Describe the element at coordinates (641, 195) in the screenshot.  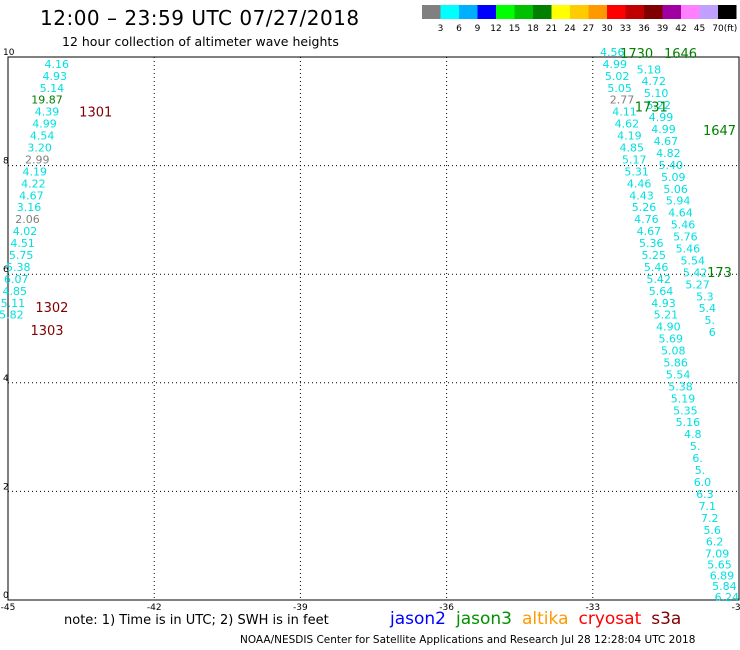
I see `wave-height-value: 4.43` at that location.